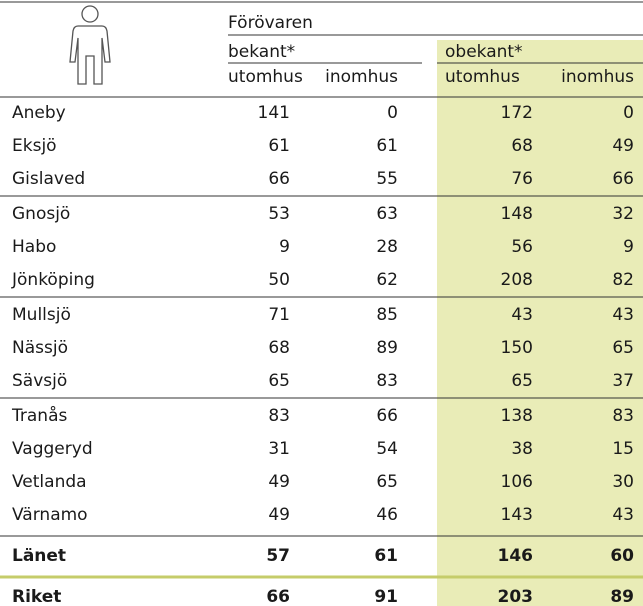  What do you see at coordinates (516, 556) in the screenshot?
I see `cell: 146` at bounding box center [516, 556].